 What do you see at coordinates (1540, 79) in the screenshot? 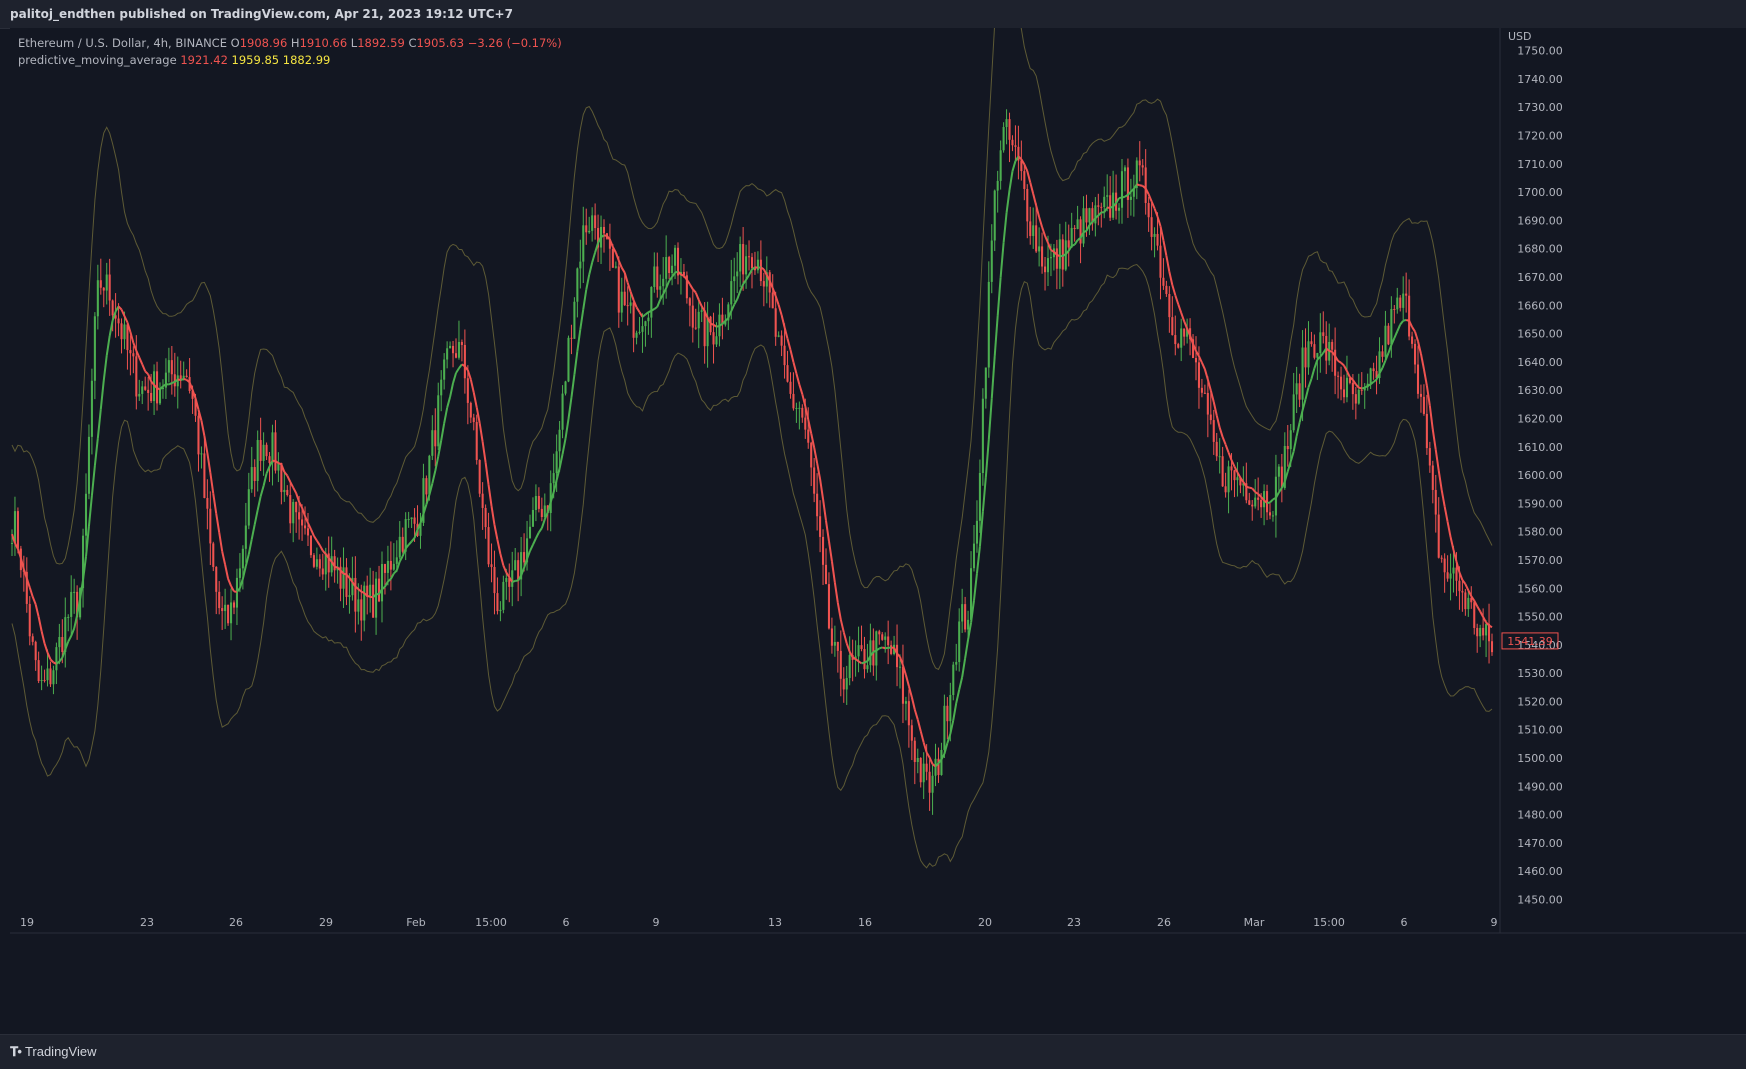
I see `y-tick-label: 1740.00` at bounding box center [1540, 79].